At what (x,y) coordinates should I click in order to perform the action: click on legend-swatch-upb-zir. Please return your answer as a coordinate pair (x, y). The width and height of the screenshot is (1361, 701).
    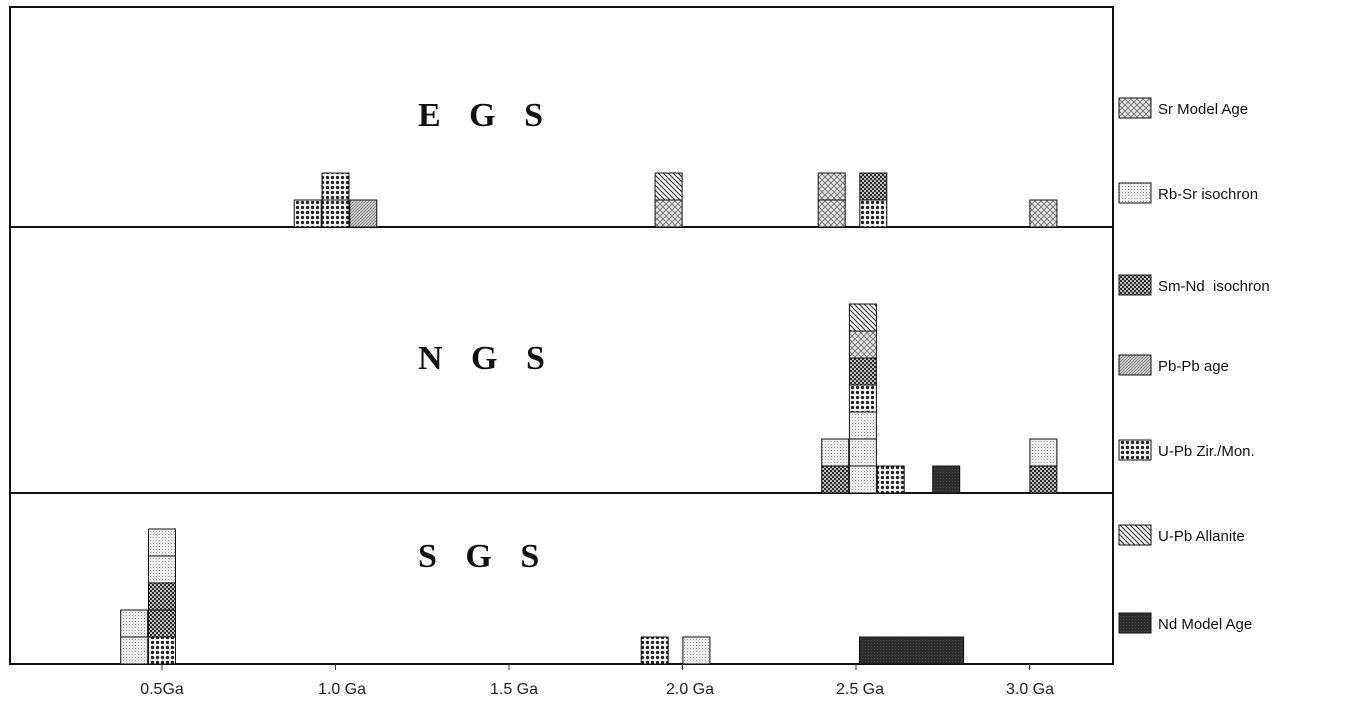
    Looking at the image, I should click on (1135, 450).